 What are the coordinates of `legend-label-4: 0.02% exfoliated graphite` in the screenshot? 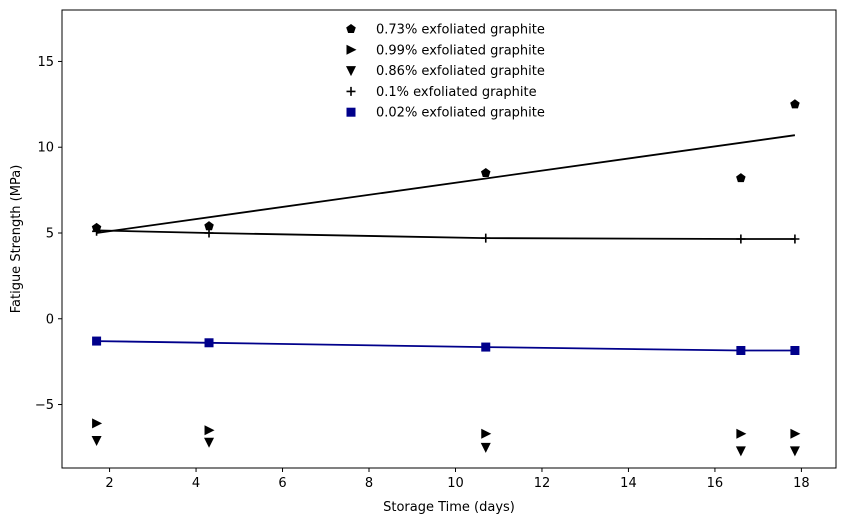 It's located at (460, 113).